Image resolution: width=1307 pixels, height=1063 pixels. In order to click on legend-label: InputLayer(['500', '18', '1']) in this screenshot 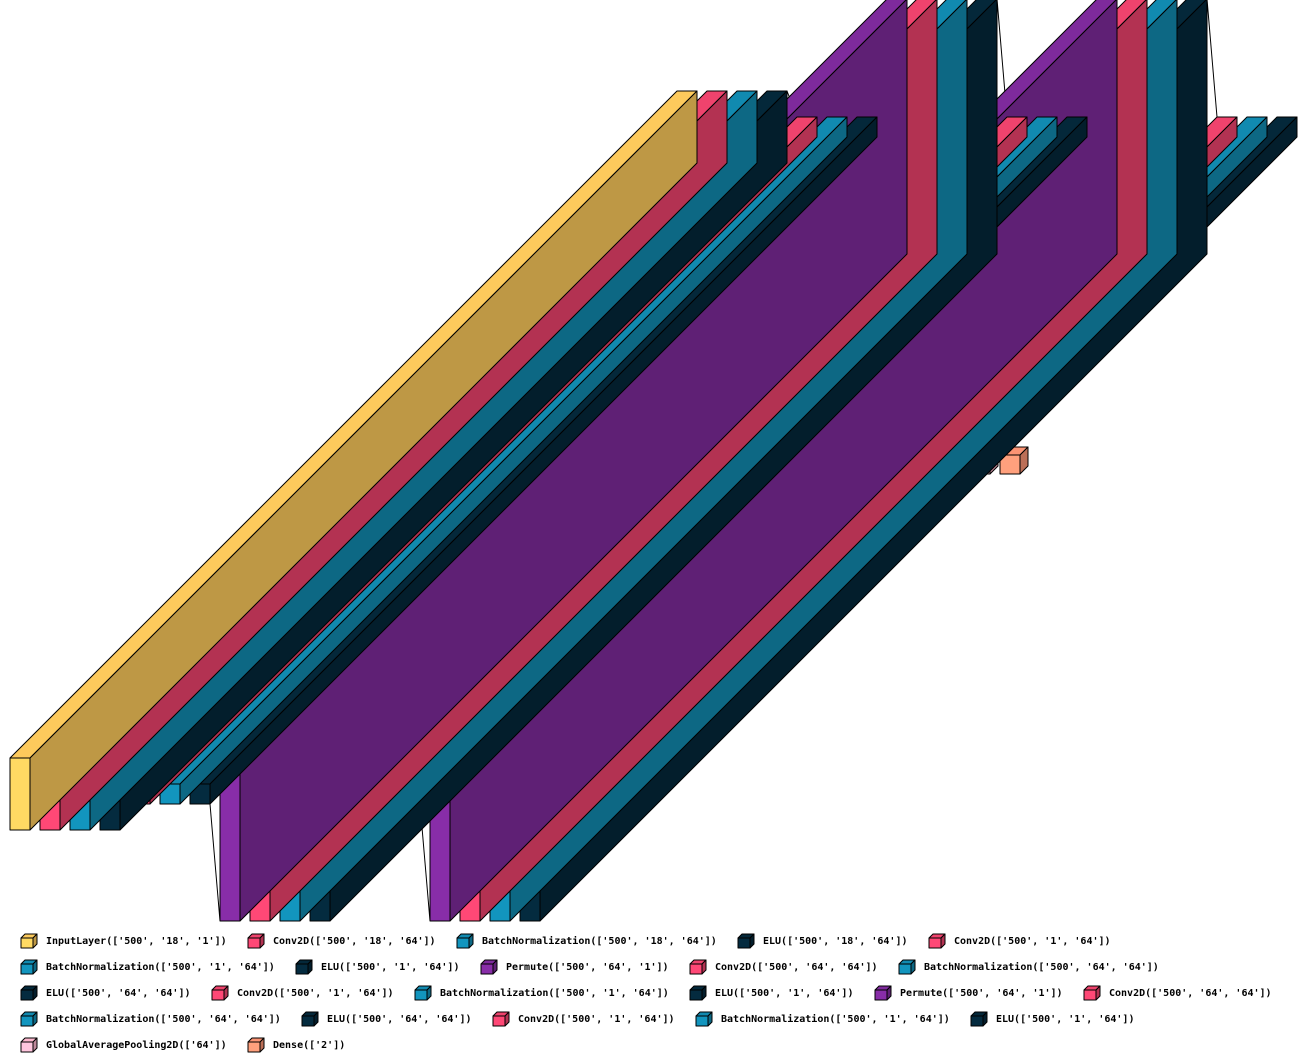, I will do `click(136, 941)`.